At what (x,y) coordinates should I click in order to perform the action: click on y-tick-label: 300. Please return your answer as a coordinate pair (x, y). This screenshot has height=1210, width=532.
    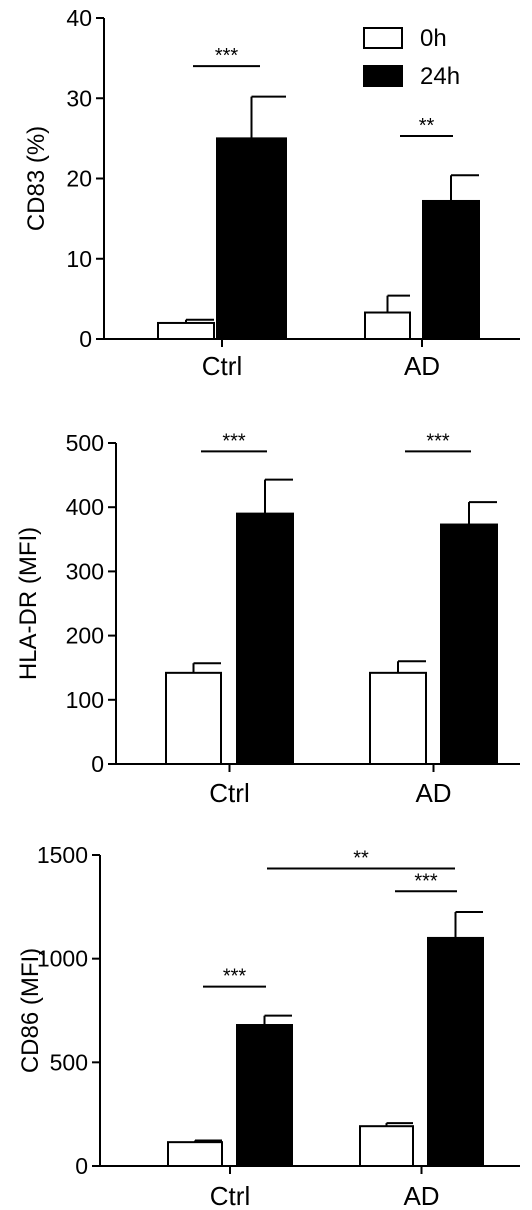
    Looking at the image, I should click on (85, 571).